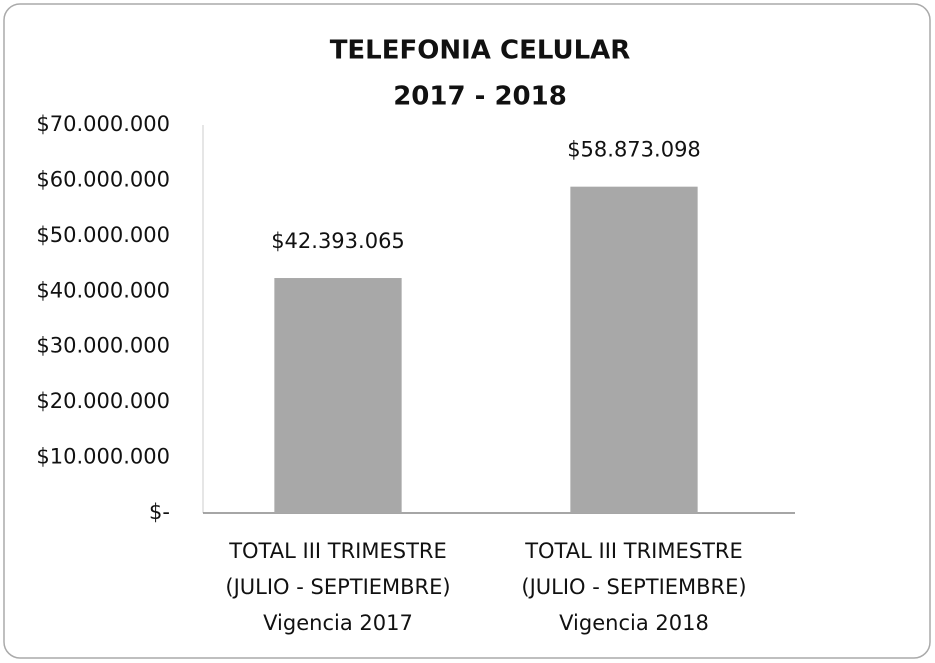 The height and width of the screenshot is (663, 935). I want to click on y-tick-label: $-, so click(159, 512).